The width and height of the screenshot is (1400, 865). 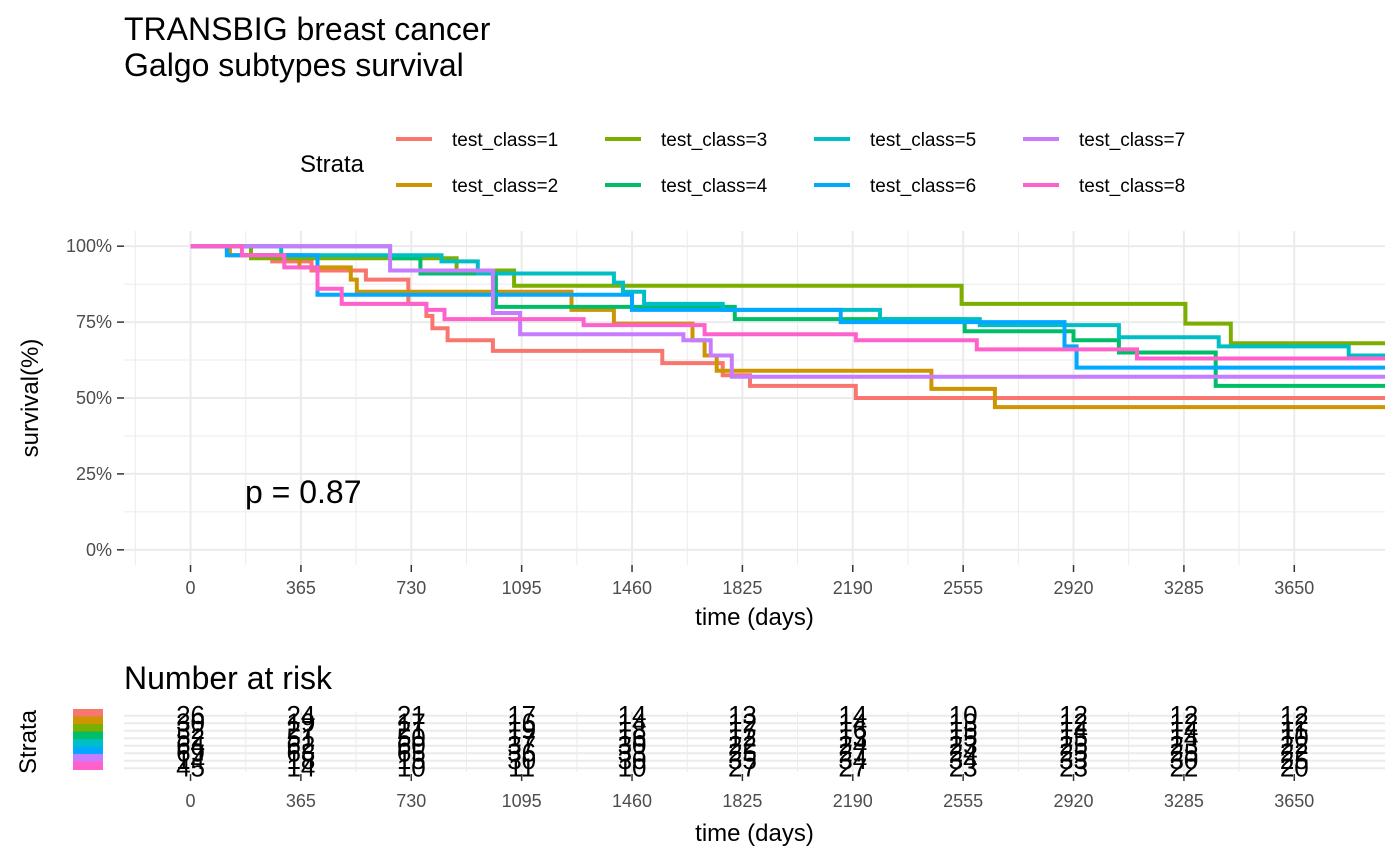 I want to click on legend-label-5: test_class=5, so click(x=923, y=140).